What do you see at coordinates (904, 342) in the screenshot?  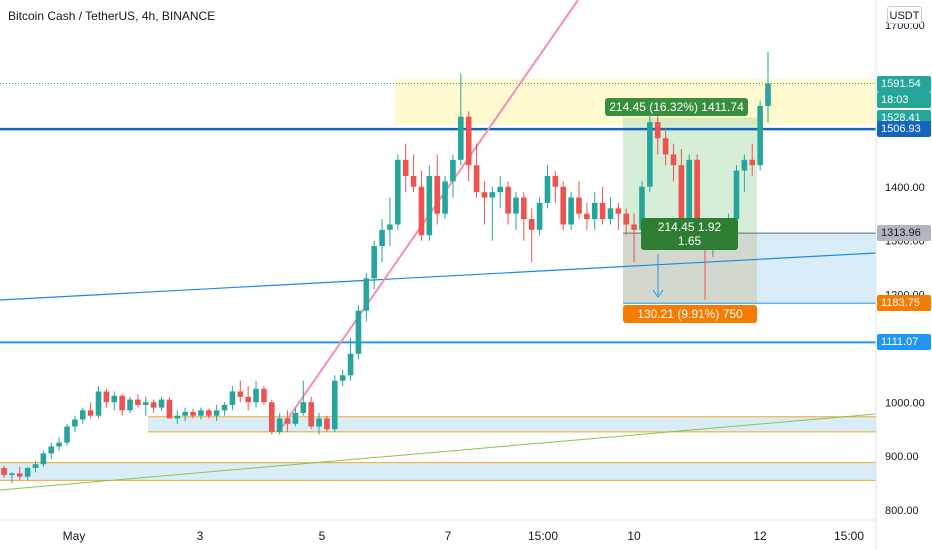 I see `price-tag: 1111.07` at bounding box center [904, 342].